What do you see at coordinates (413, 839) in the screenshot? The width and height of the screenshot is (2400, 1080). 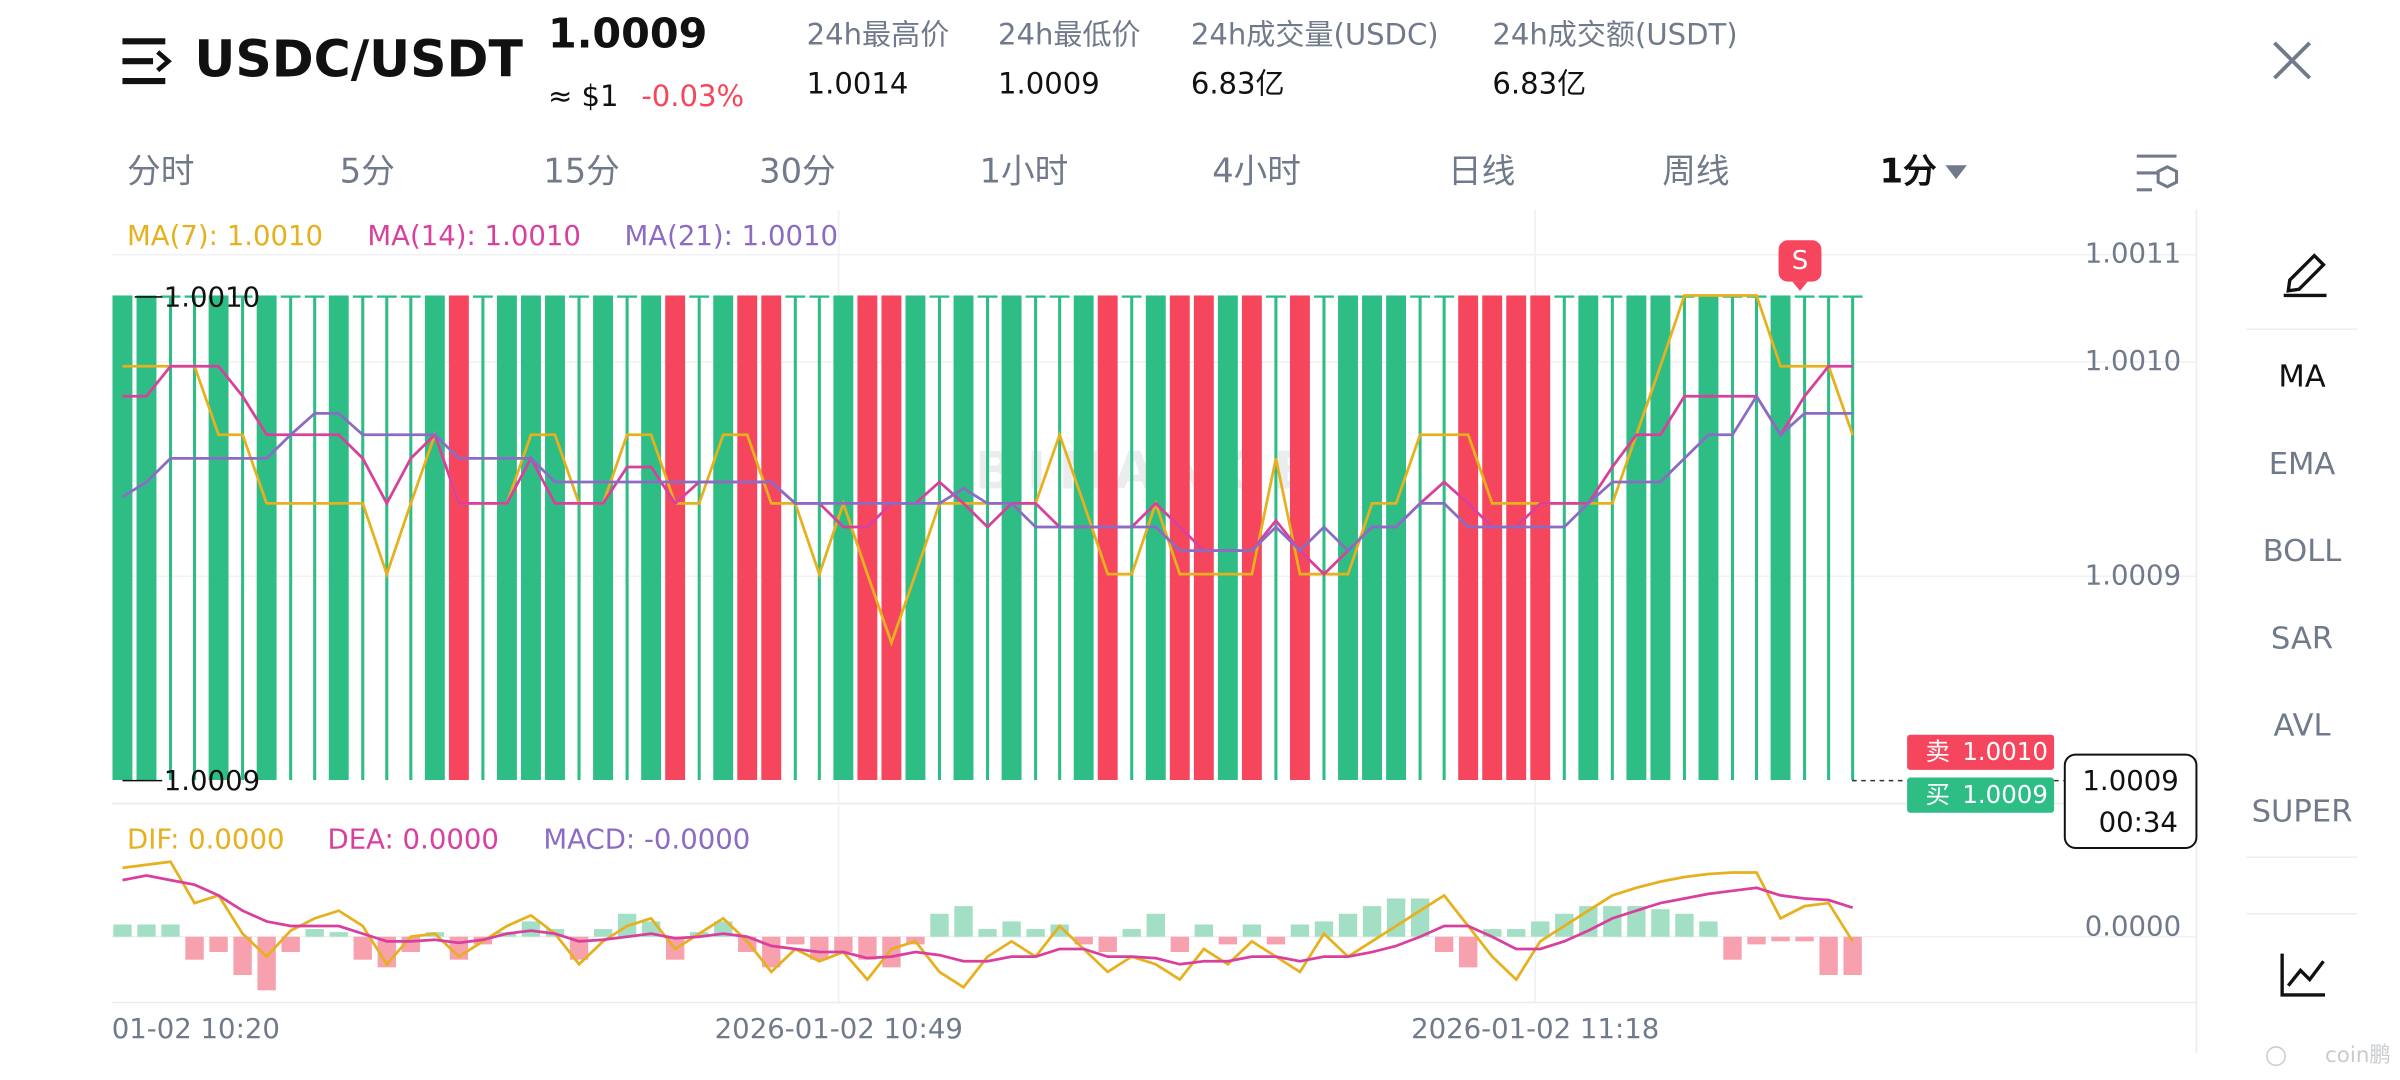 I see `legend-item: DEA: 0.0000` at bounding box center [413, 839].